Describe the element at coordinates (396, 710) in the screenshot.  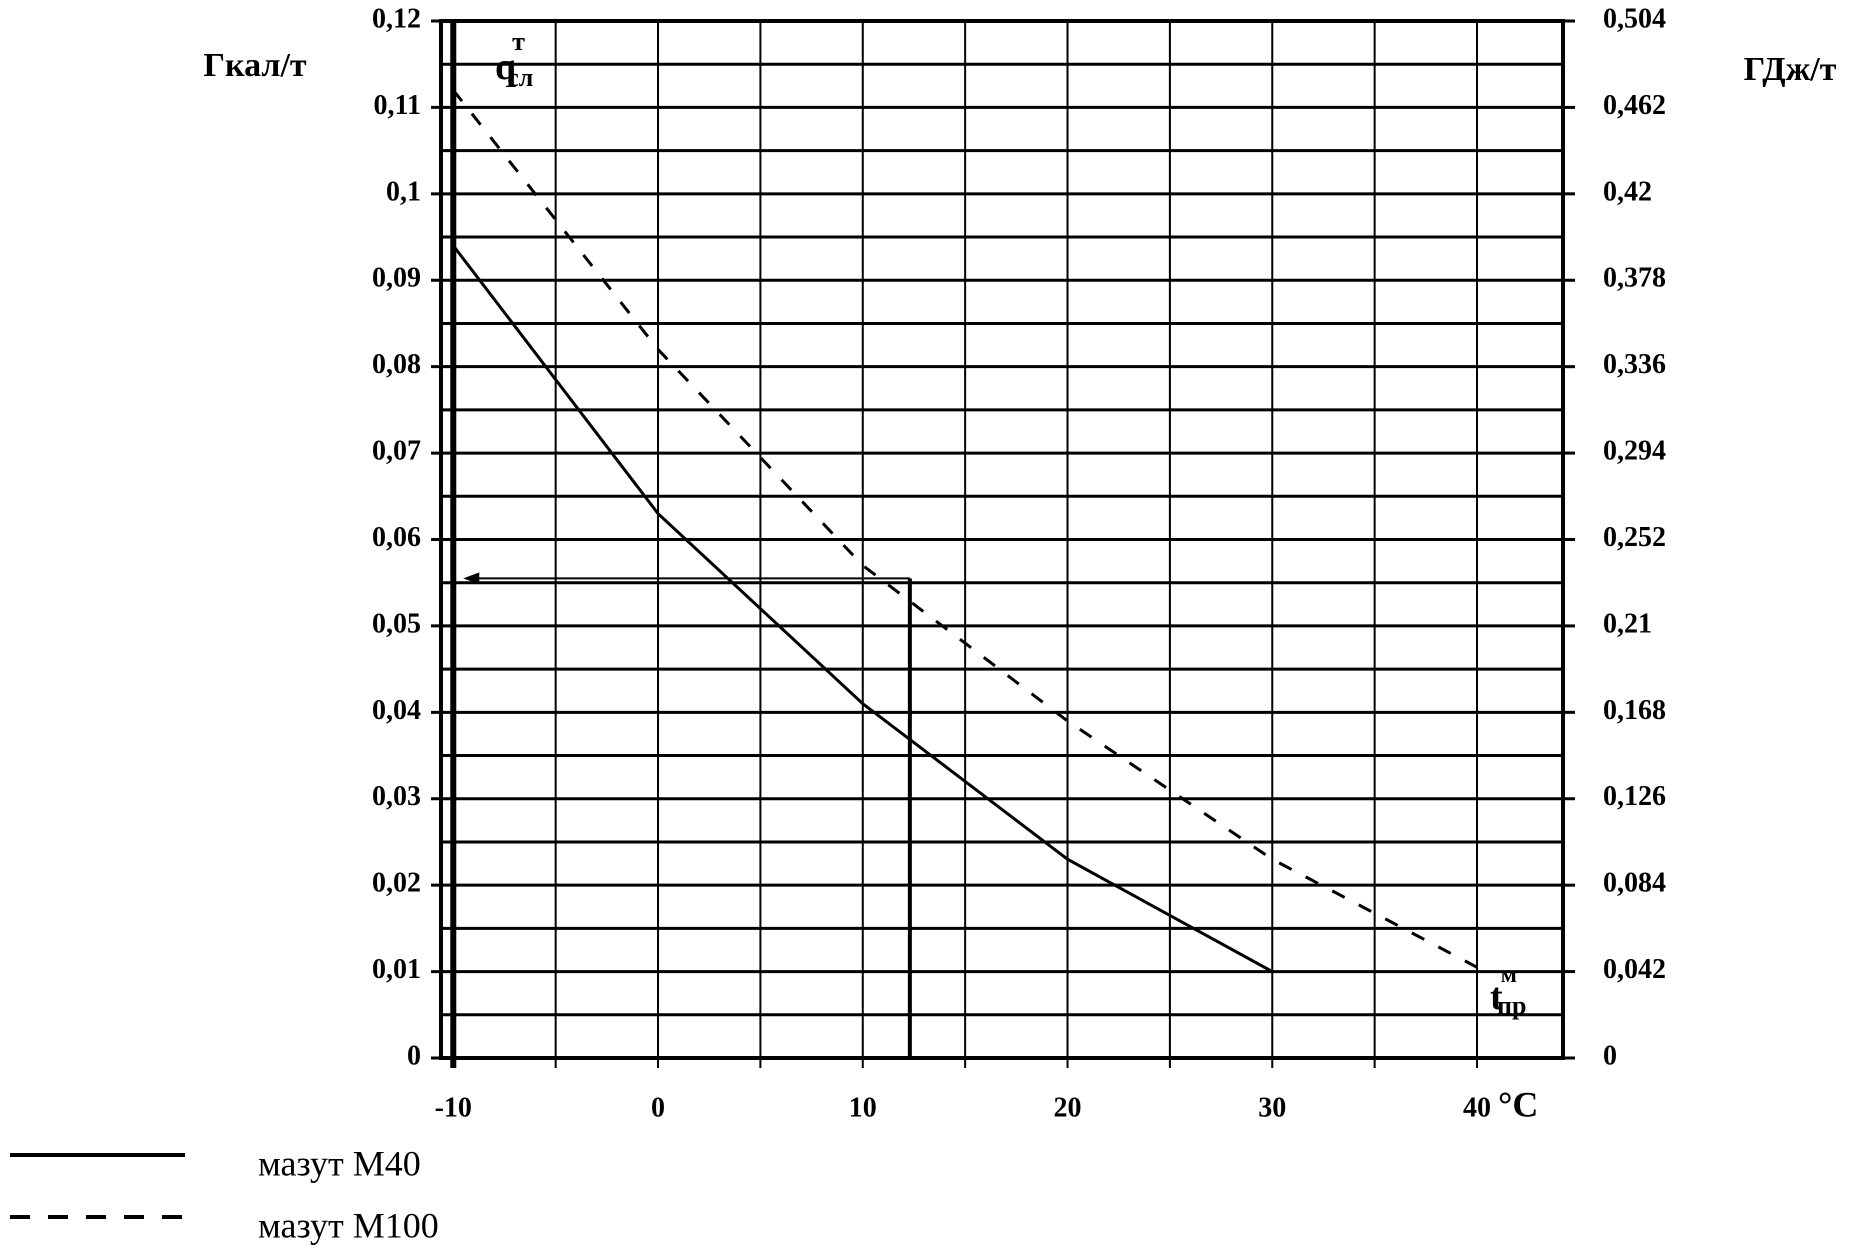
I see `y-tick-label: 0,04` at that location.